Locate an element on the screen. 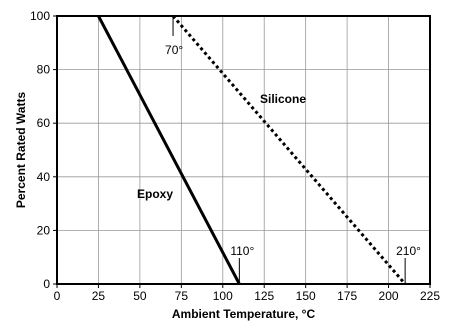  series-label-epoxy: Epoxy is located at coordinates (155, 194).